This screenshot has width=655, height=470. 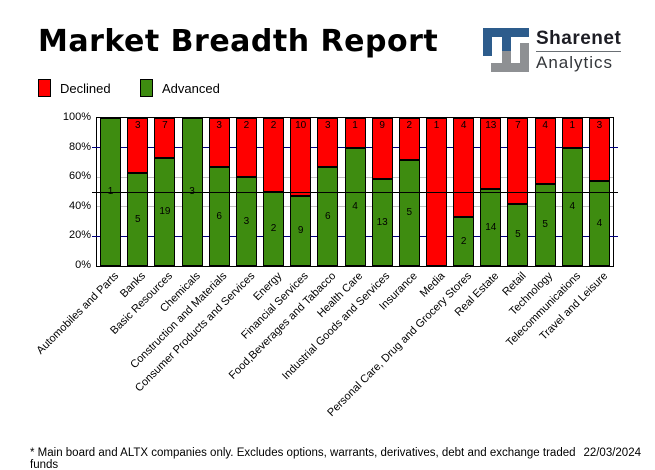 I want to click on bar-real-estate: 13 14, so click(x=491, y=192).